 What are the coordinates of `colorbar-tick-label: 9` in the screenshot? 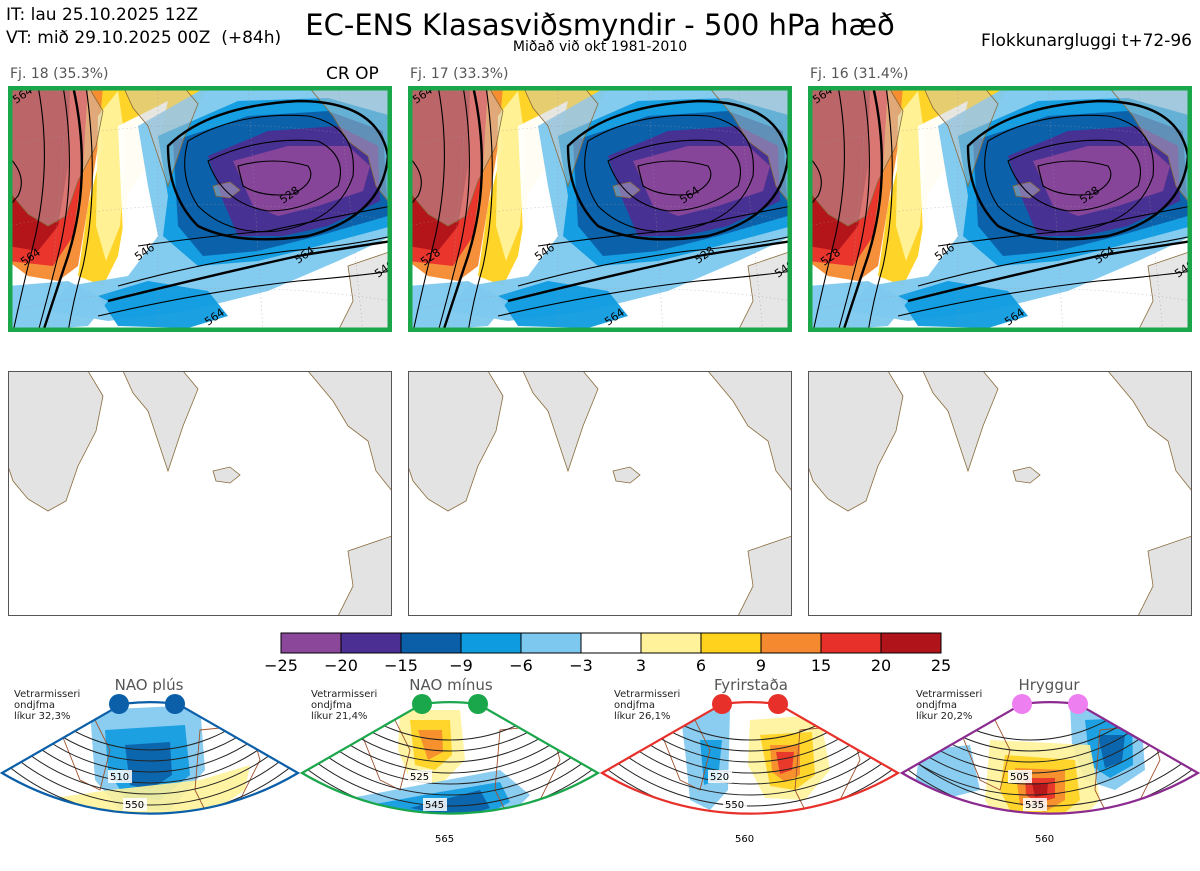 It's located at (761, 665).